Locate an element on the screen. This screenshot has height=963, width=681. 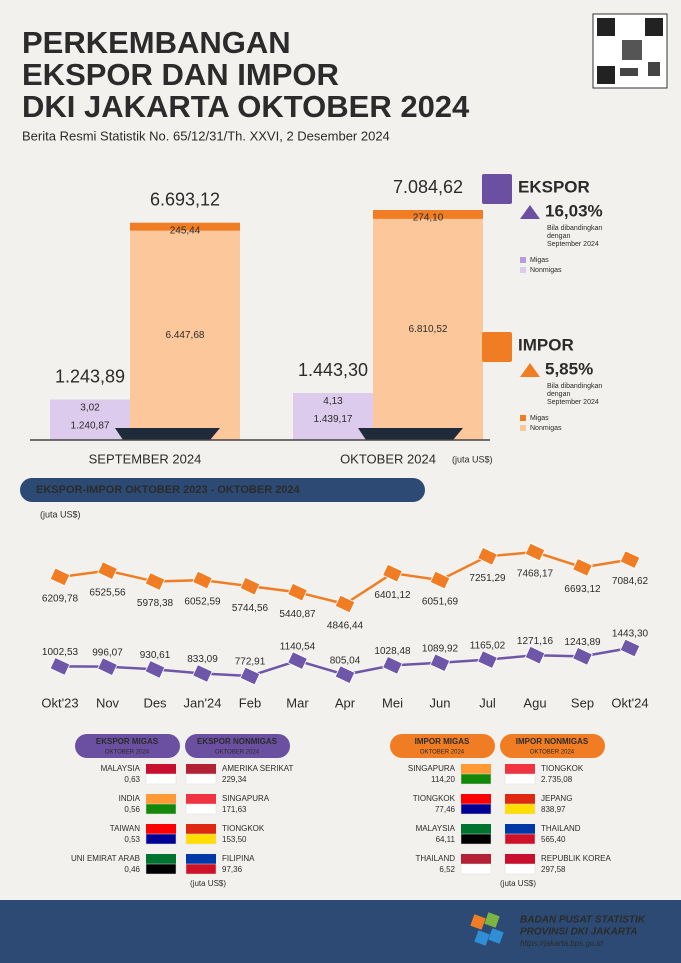
segment-label: 1.240,87 is located at coordinates (90, 425).